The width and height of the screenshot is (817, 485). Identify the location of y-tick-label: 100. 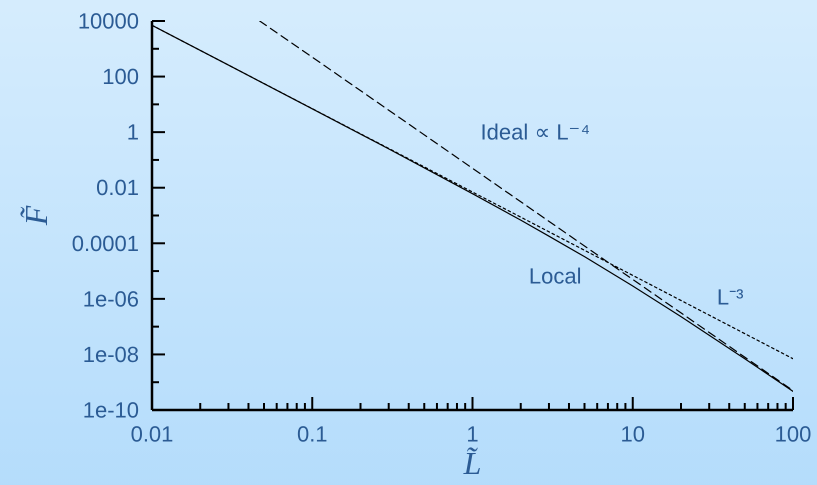
(120, 77).